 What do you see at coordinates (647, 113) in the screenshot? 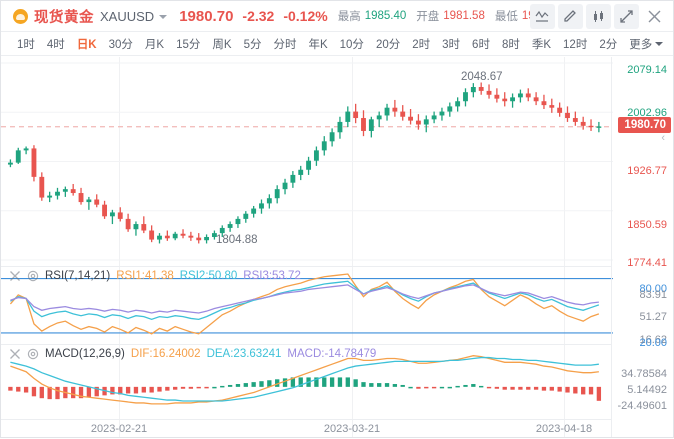
I see `axis-label: 2002.96` at bounding box center [647, 113].